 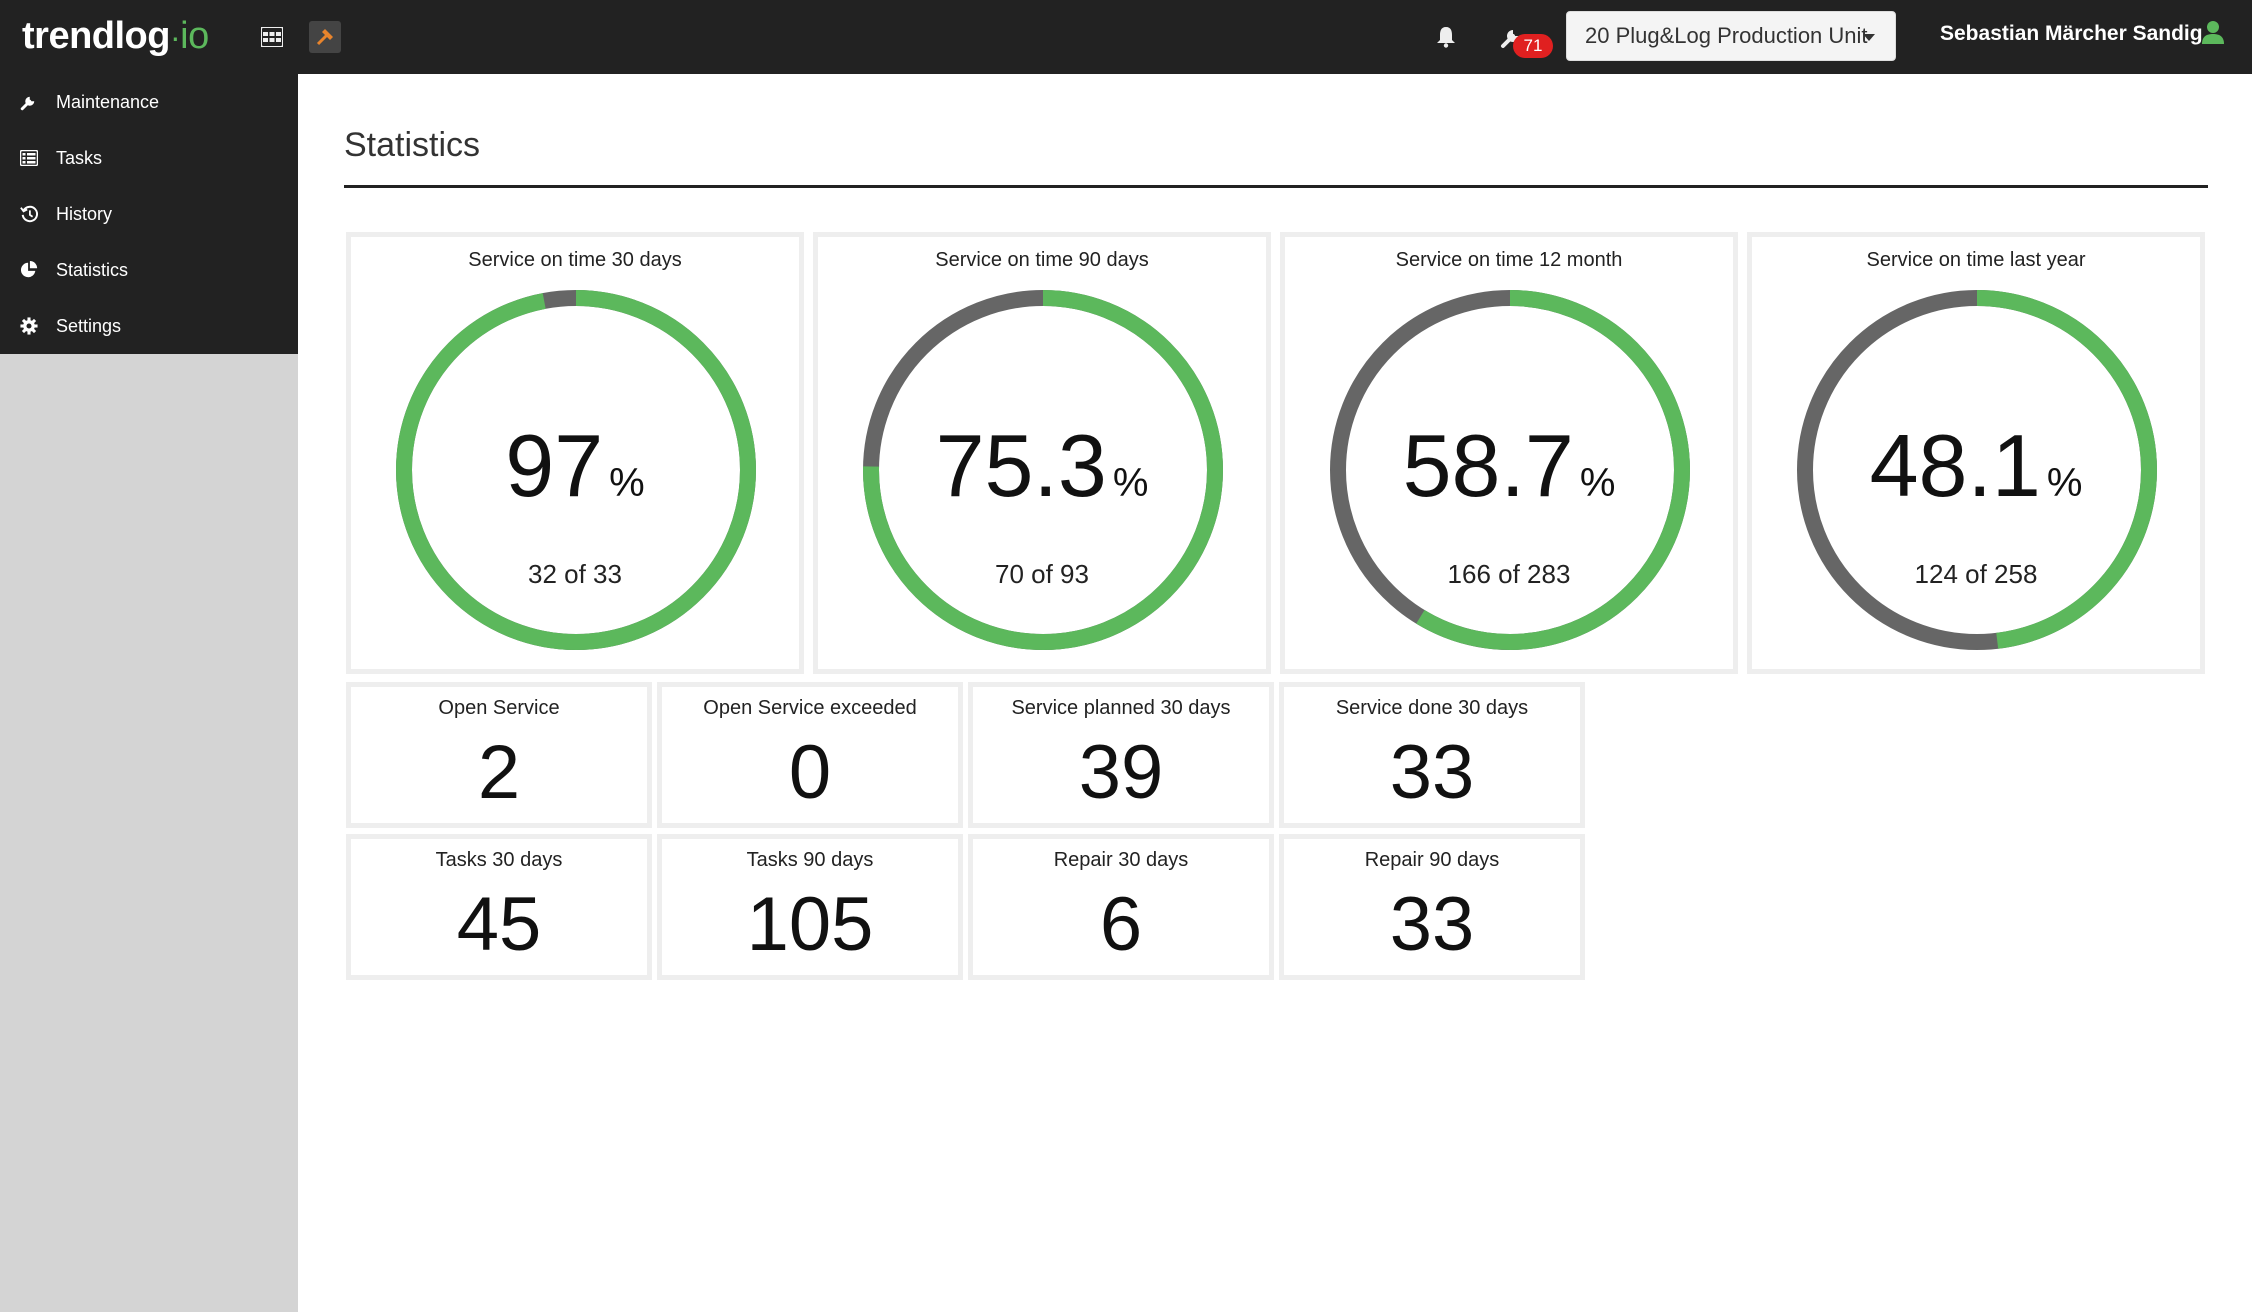 I want to click on gauge-count: 70 of 93, so click(x=1042, y=574).